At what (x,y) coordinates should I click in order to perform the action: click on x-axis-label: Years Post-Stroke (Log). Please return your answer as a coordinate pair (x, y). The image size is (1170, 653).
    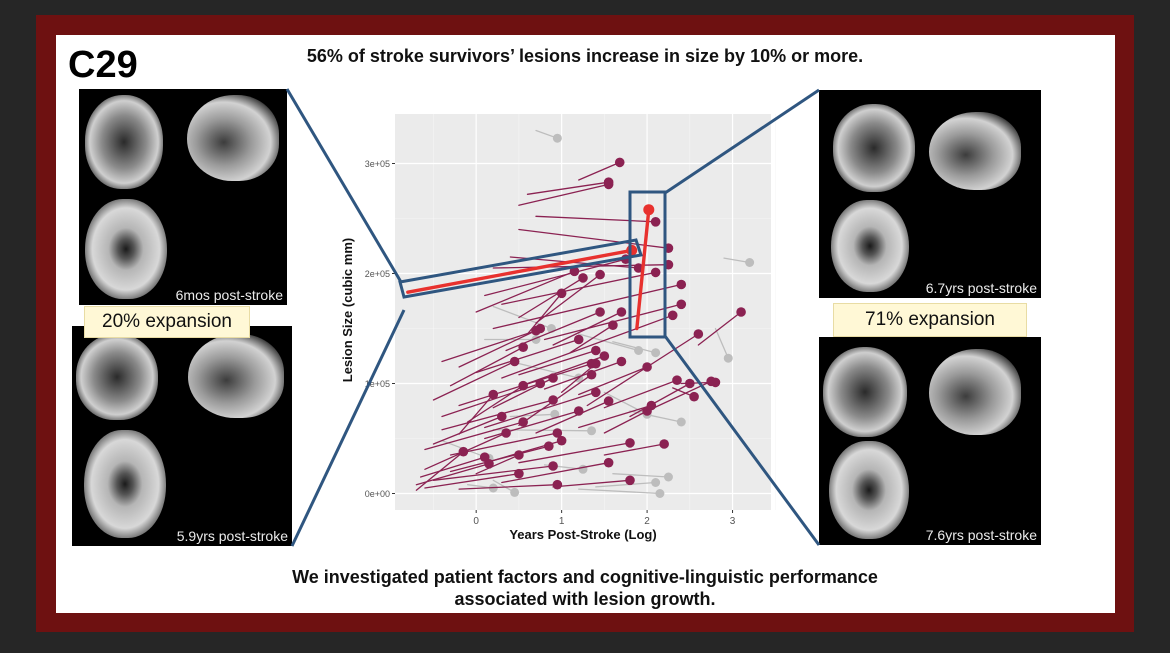
    Looking at the image, I should click on (582, 534).